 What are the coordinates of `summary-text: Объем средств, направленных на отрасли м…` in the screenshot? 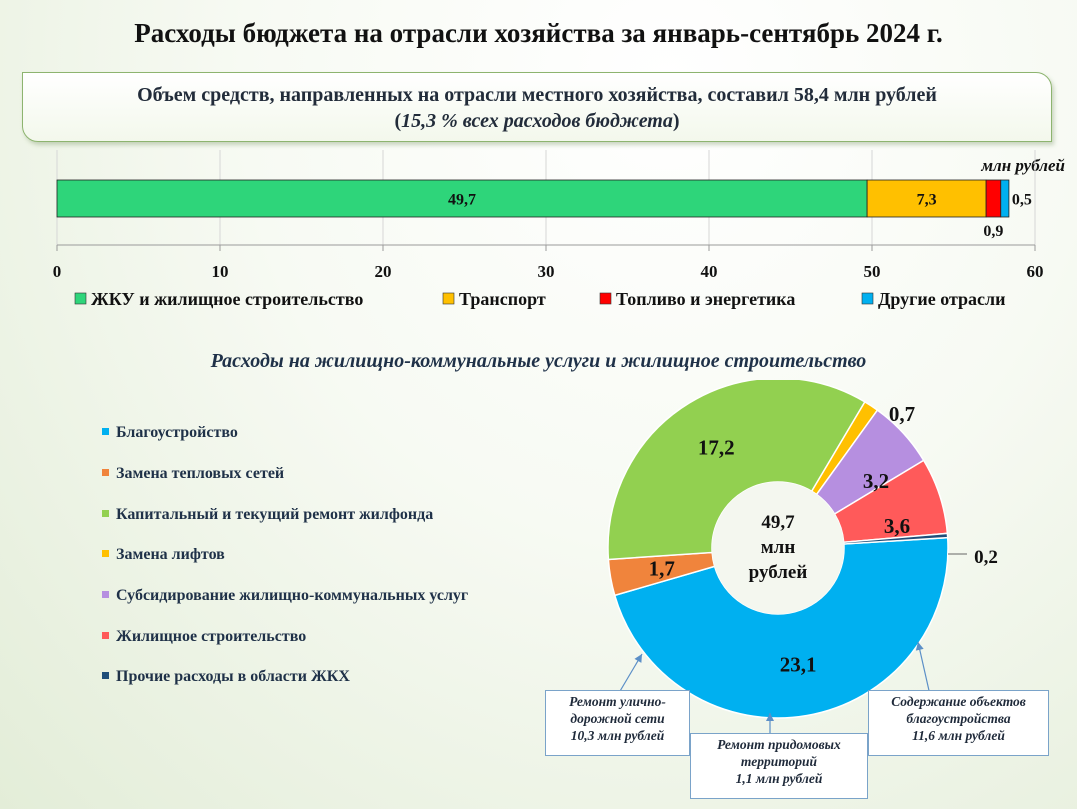 It's located at (537, 95).